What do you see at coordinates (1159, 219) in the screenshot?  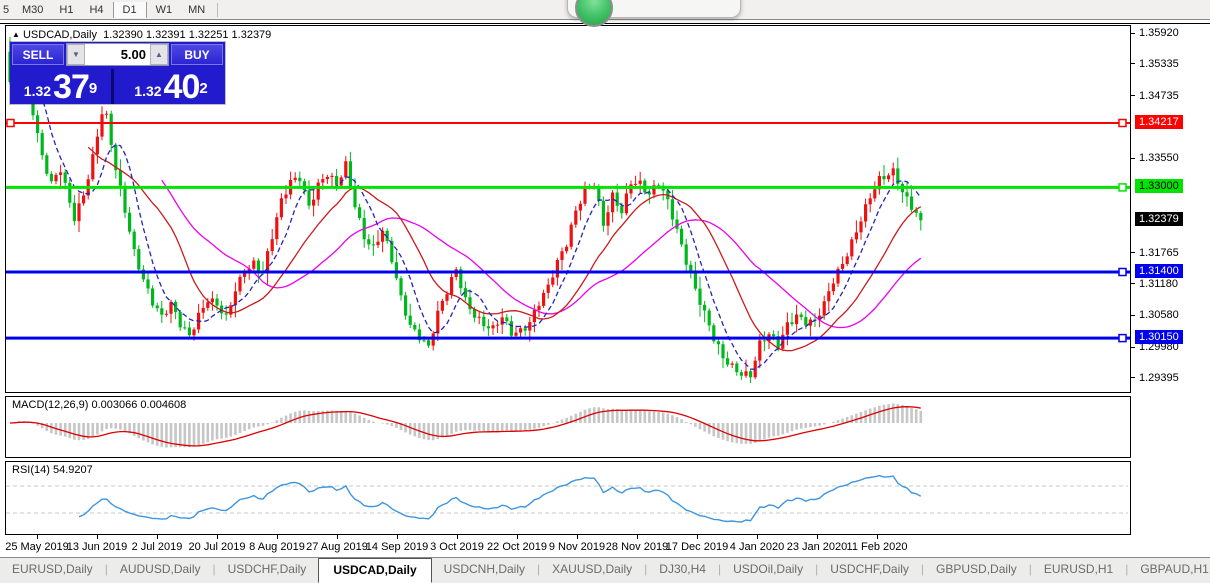 I see `current-price-label: 1.32379` at bounding box center [1159, 219].